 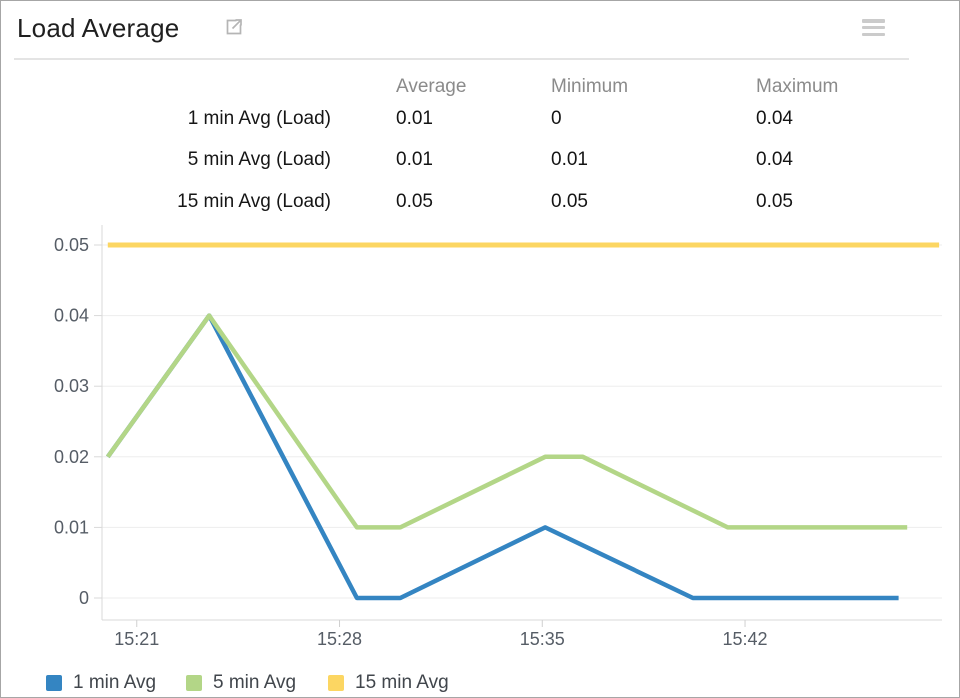 What do you see at coordinates (71, 245) in the screenshot?
I see `svg-text: 0.05` at bounding box center [71, 245].